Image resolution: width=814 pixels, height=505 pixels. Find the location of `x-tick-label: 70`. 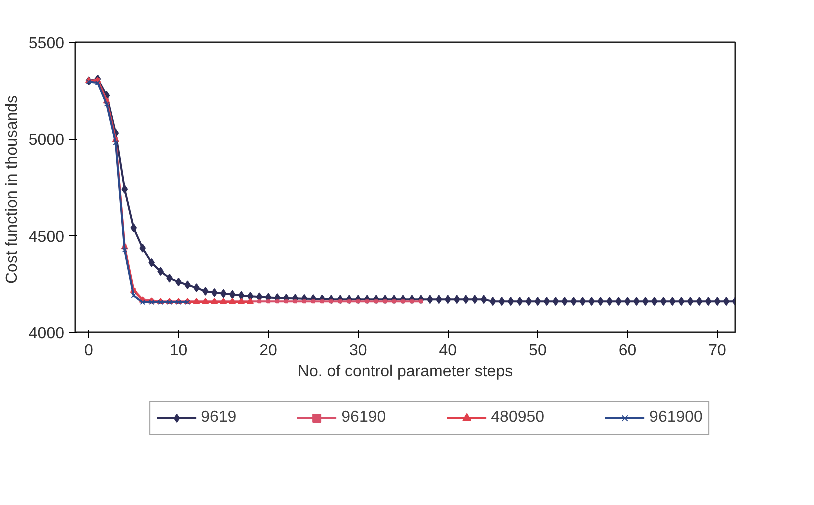

x-tick-label: 70 is located at coordinates (717, 351).